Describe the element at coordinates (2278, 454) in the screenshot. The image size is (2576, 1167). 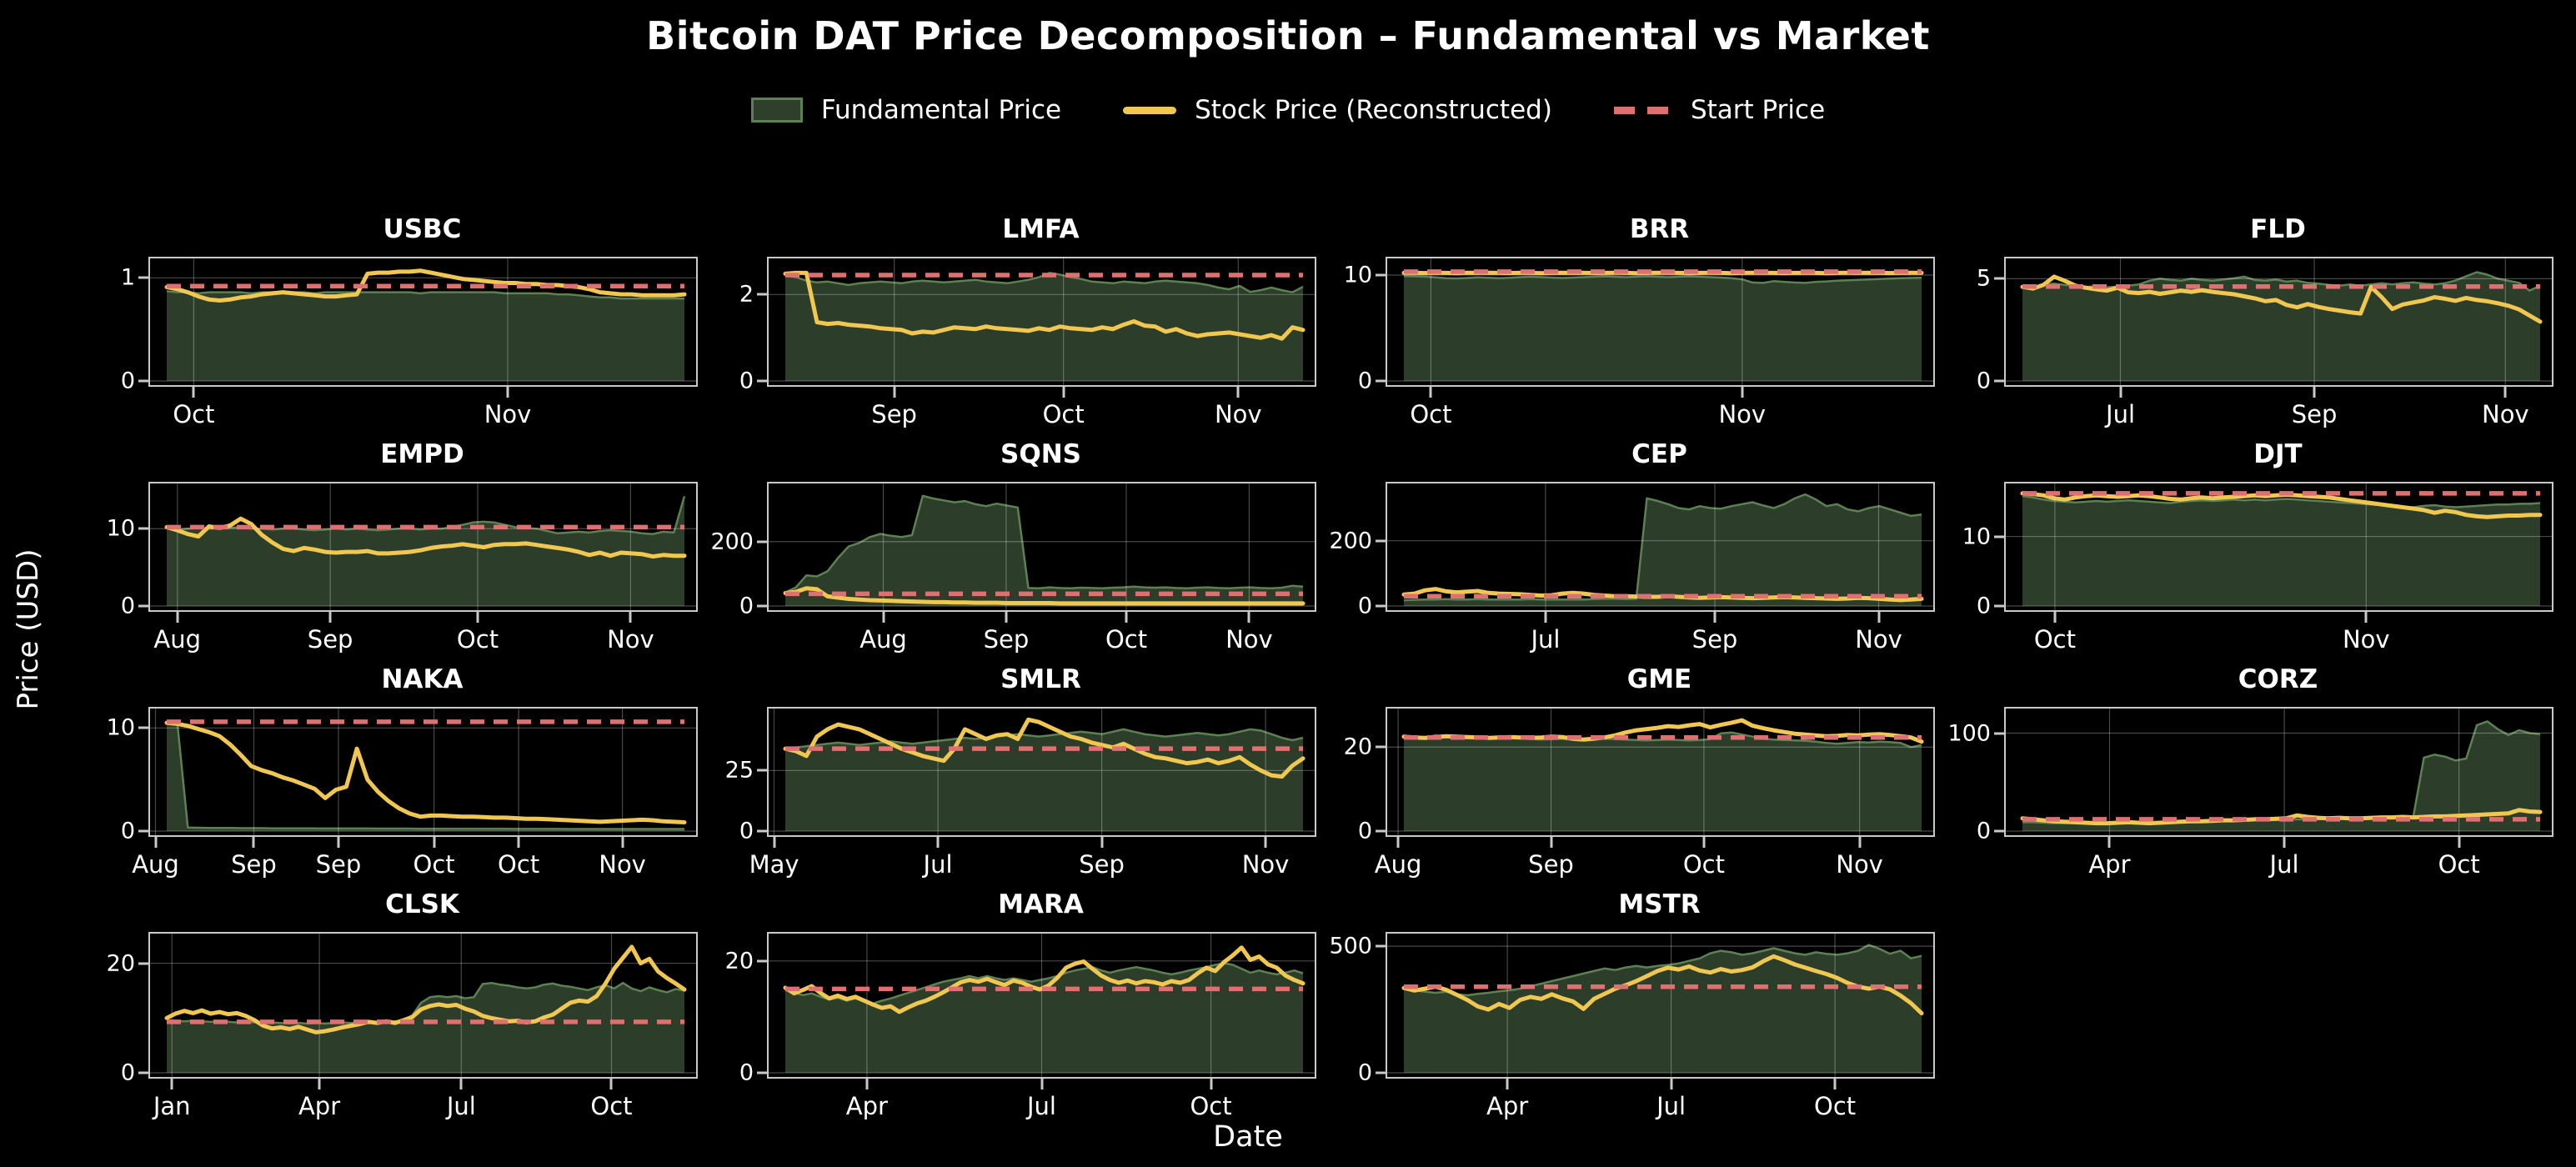
I see `subplot-title: DJT` at that location.